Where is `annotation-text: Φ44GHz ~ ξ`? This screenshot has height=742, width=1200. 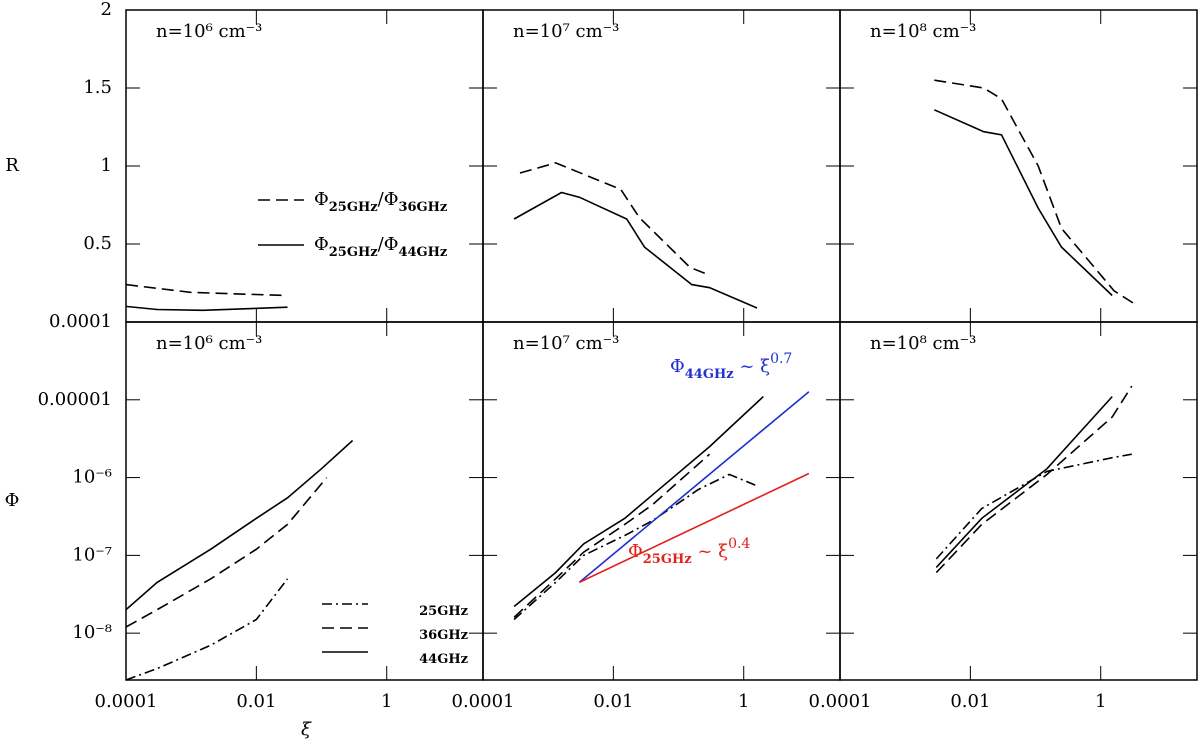 annotation-text: Φ44GHz ~ ξ is located at coordinates (720, 369).